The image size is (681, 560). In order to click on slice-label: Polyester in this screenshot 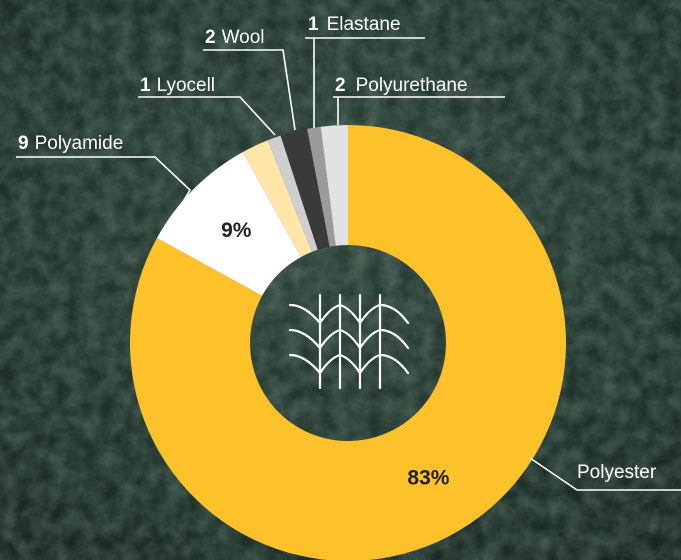, I will do `click(617, 472)`.